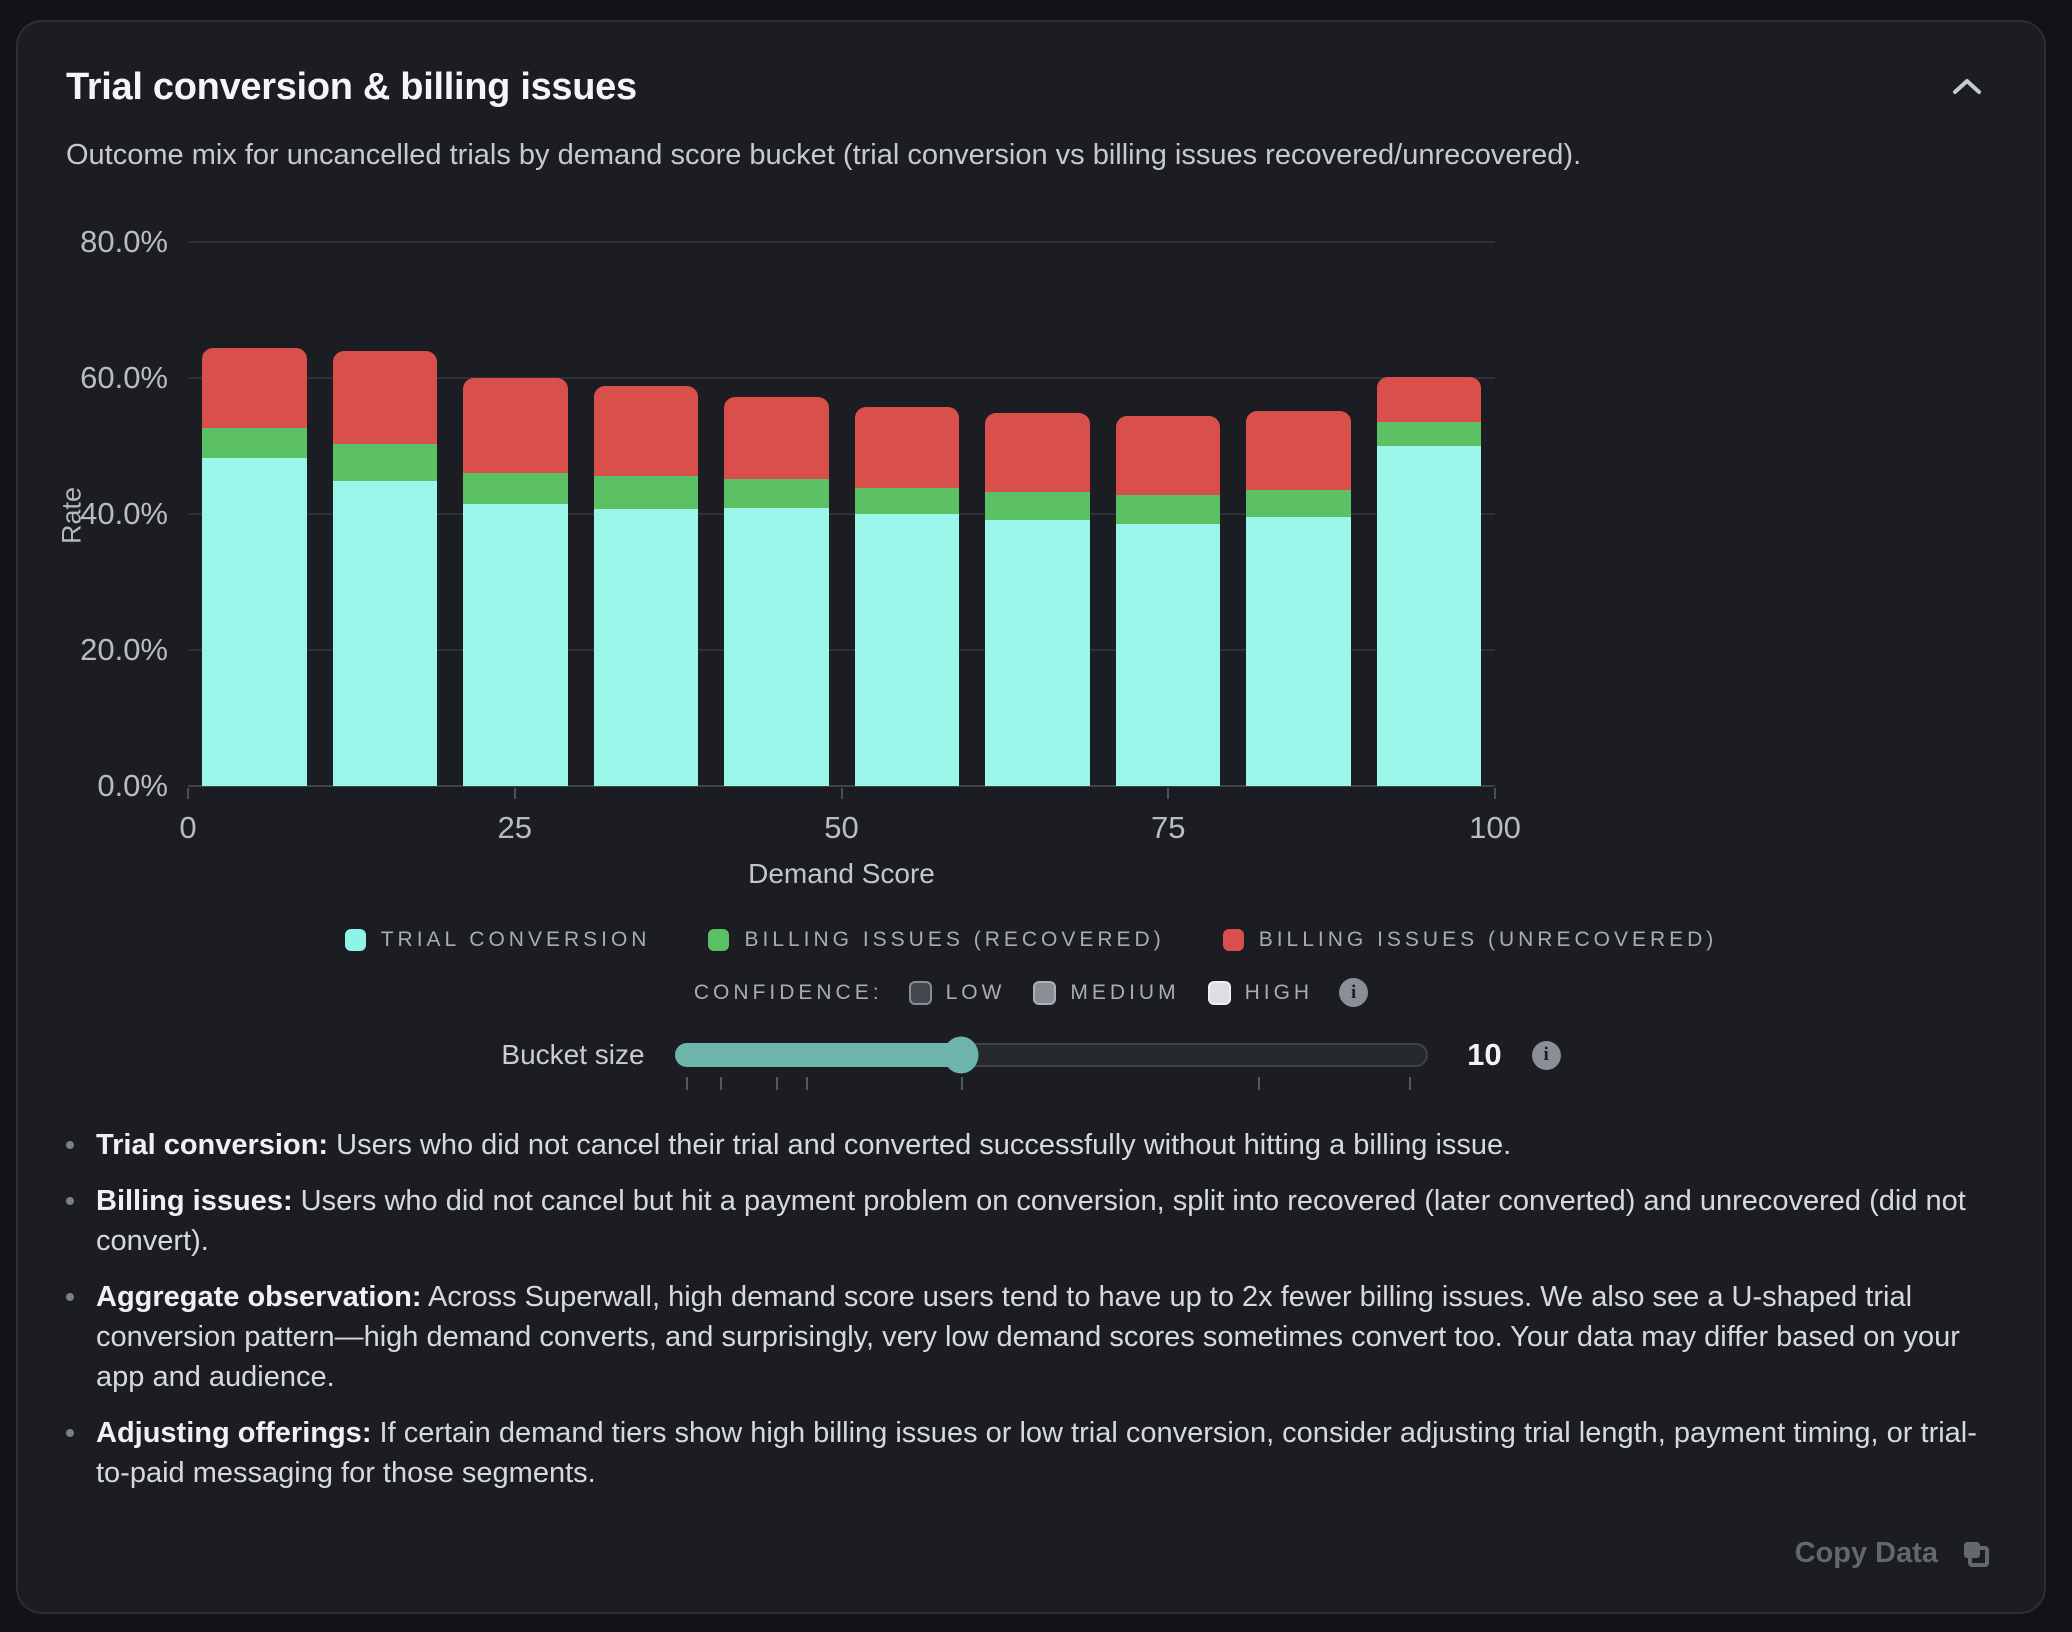  Describe the element at coordinates (124, 513) in the screenshot. I see `y-tick-label: 40.0%` at that location.